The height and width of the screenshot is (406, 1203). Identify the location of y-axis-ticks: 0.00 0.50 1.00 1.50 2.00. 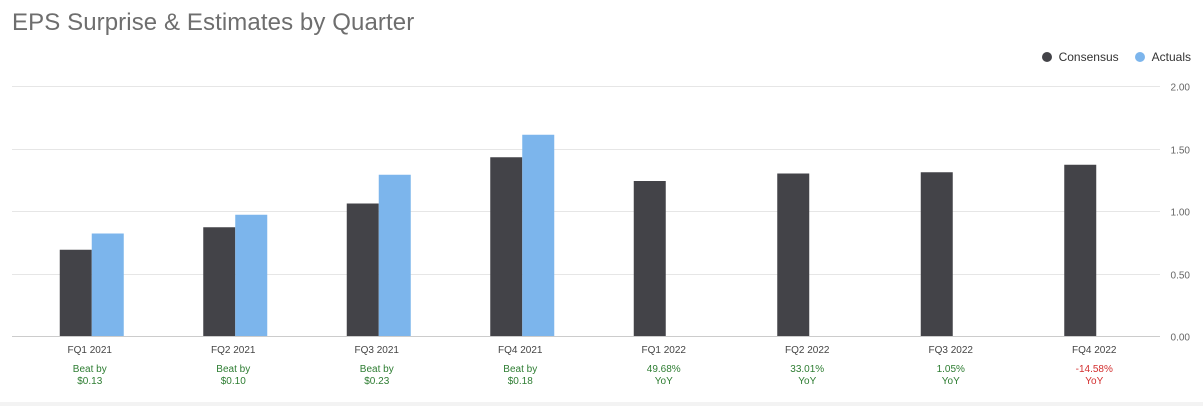
(1181, 213).